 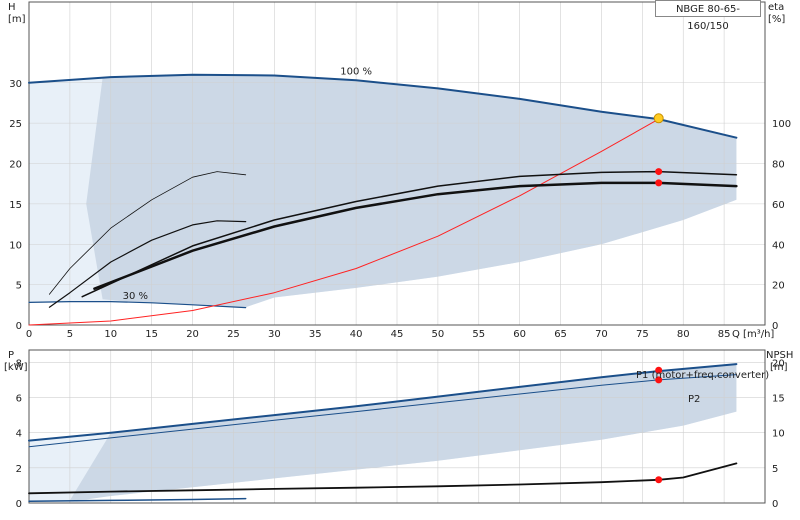 What do you see at coordinates (151, 334) in the screenshot?
I see `x-tick-label: 15` at bounding box center [151, 334].